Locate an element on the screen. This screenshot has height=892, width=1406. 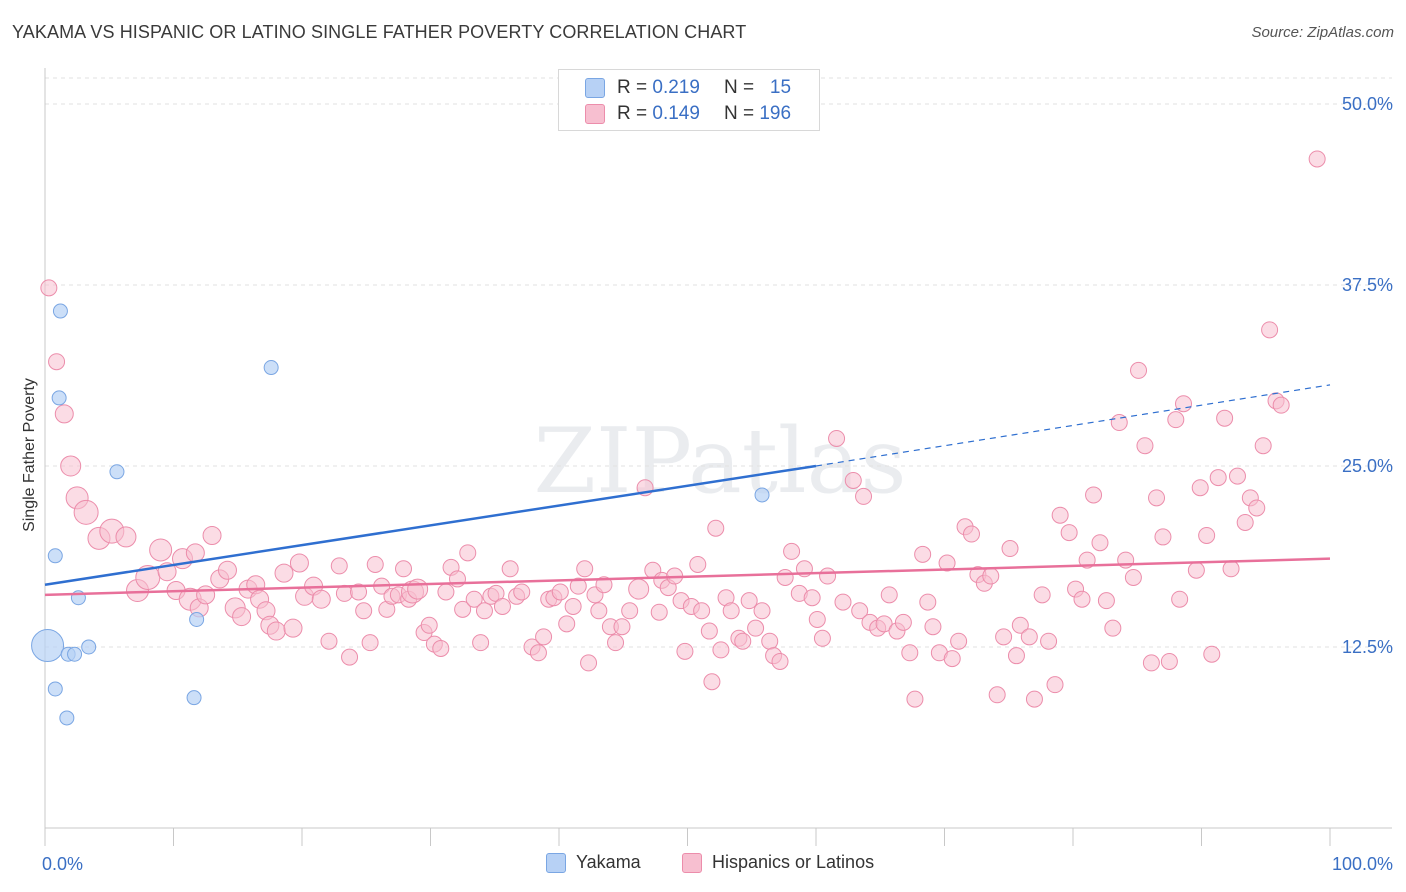
y-tick-label: 25.0% is located at coordinates (1367, 466).